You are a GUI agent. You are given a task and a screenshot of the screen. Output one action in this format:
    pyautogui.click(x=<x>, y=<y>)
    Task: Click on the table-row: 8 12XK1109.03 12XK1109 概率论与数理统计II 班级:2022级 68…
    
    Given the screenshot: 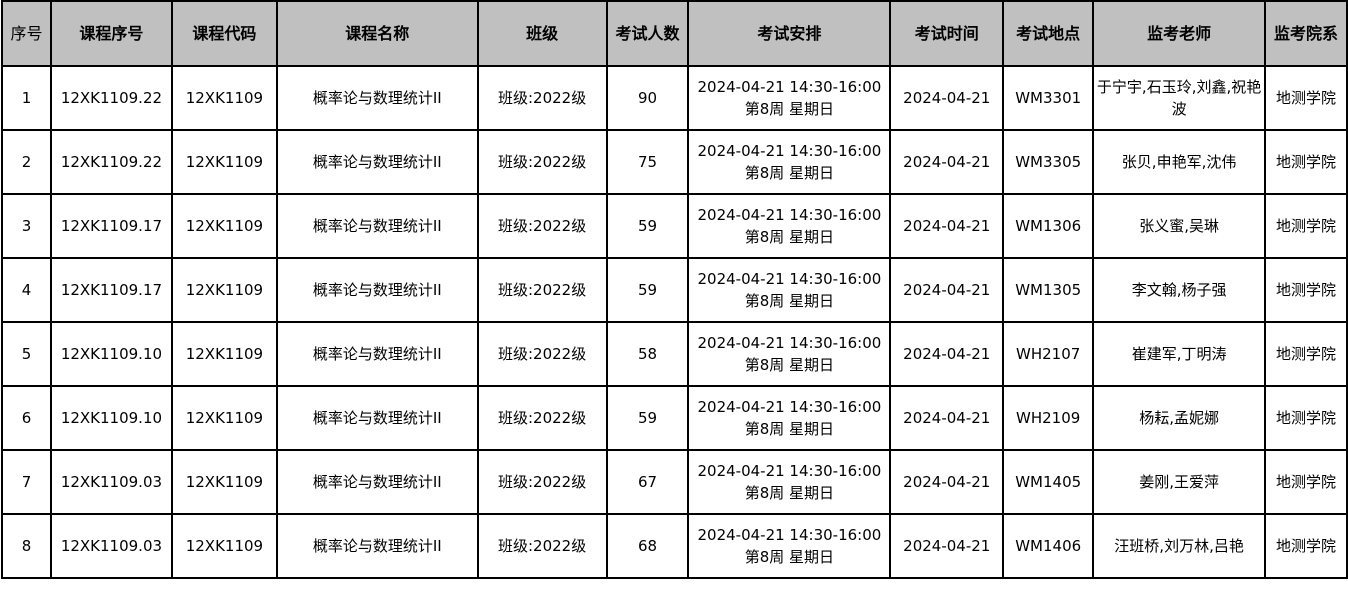 What is the action you would take?
    pyautogui.click(x=674, y=546)
    